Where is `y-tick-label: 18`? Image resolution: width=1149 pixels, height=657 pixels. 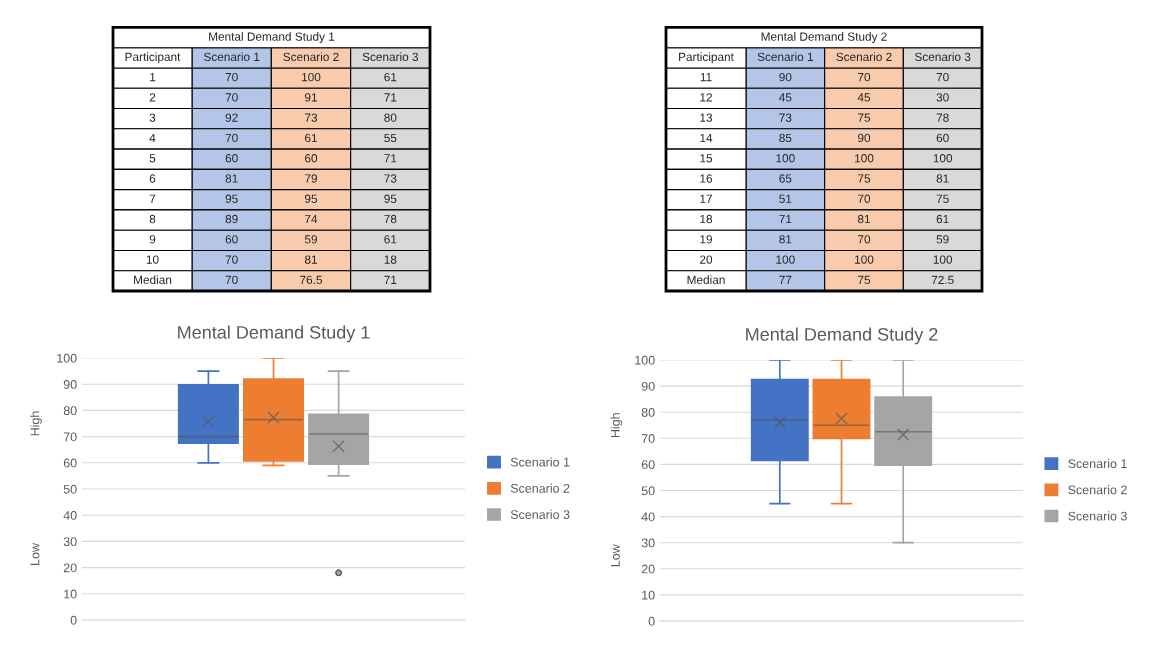
y-tick-label: 18 is located at coordinates (706, 219).